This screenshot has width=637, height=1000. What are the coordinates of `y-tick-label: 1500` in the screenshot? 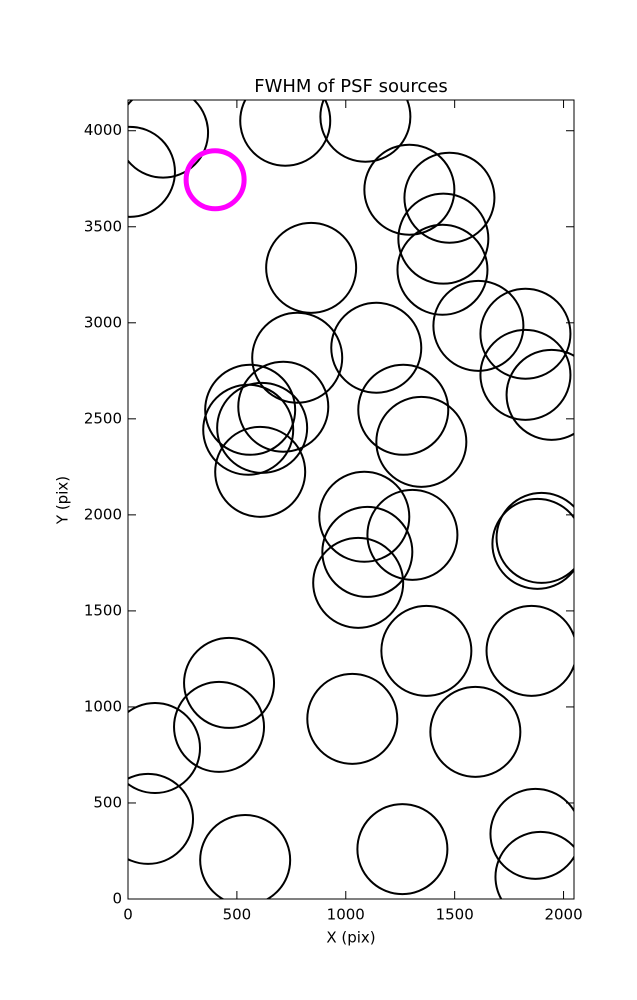 It's located at (103, 610).